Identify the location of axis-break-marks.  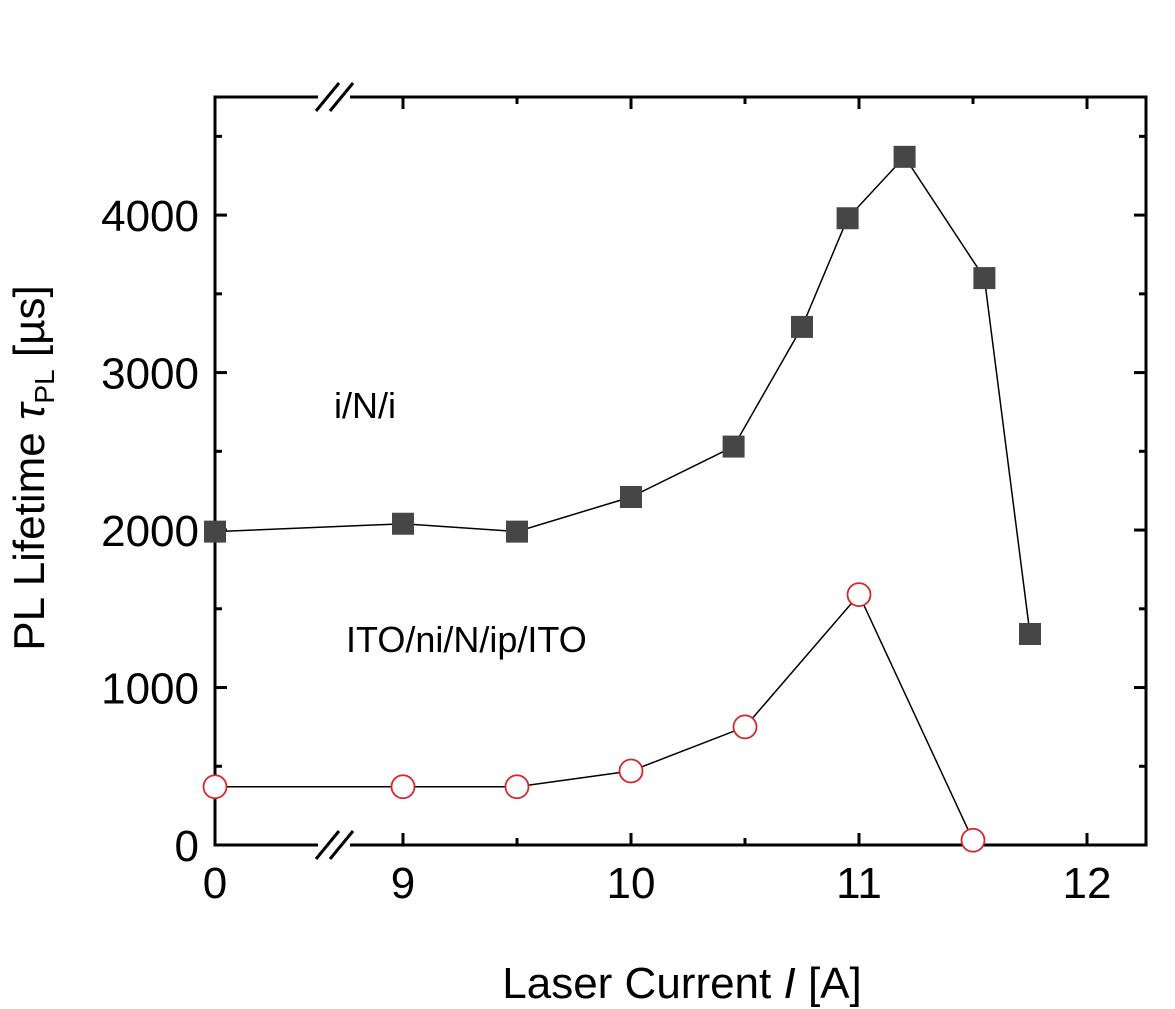
(334, 471).